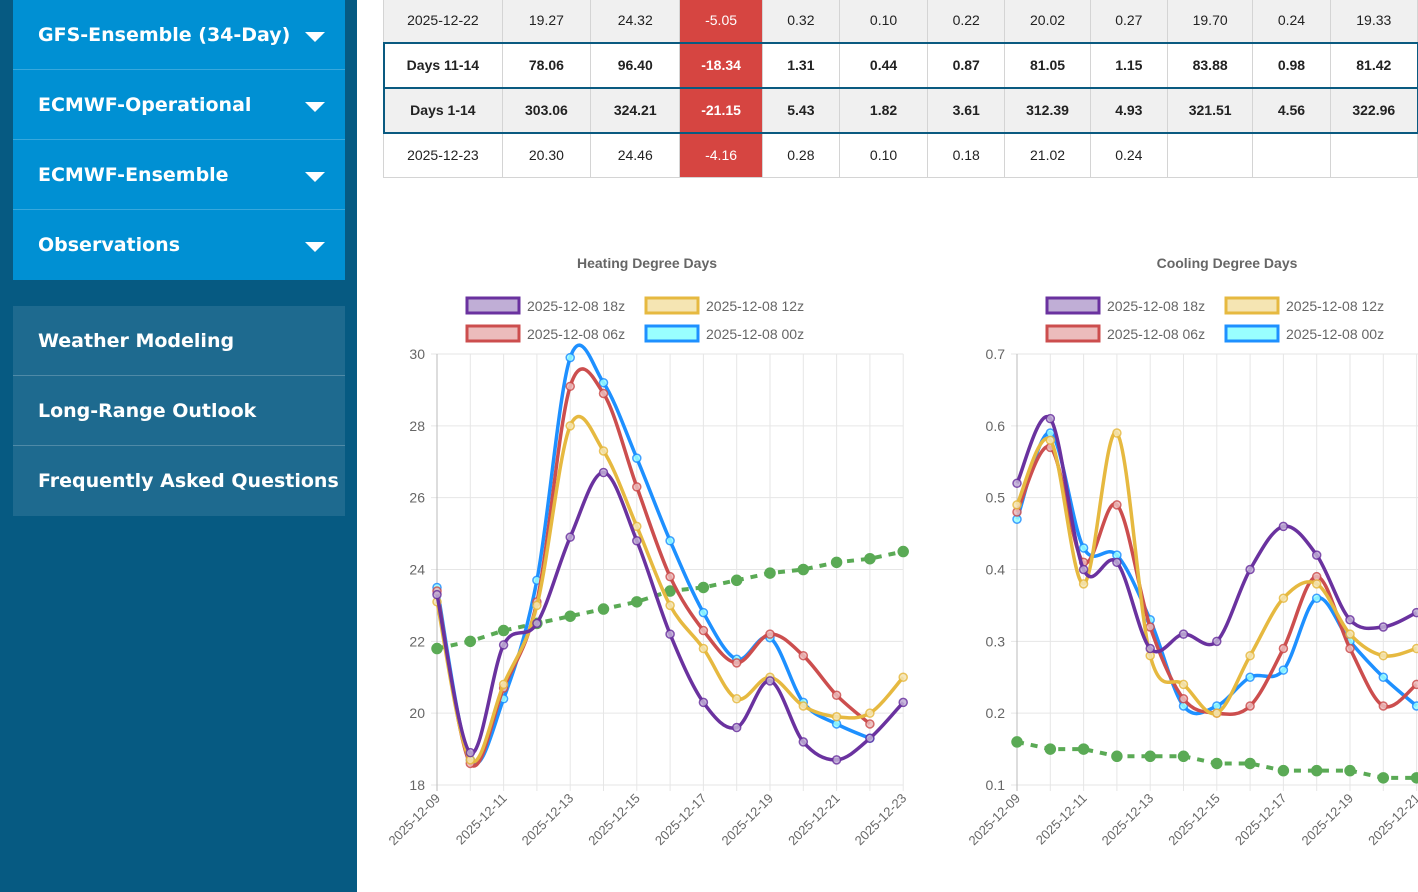 The height and width of the screenshot is (892, 1418). What do you see at coordinates (546, 155) in the screenshot?
I see `table-cell: 20.30` at bounding box center [546, 155].